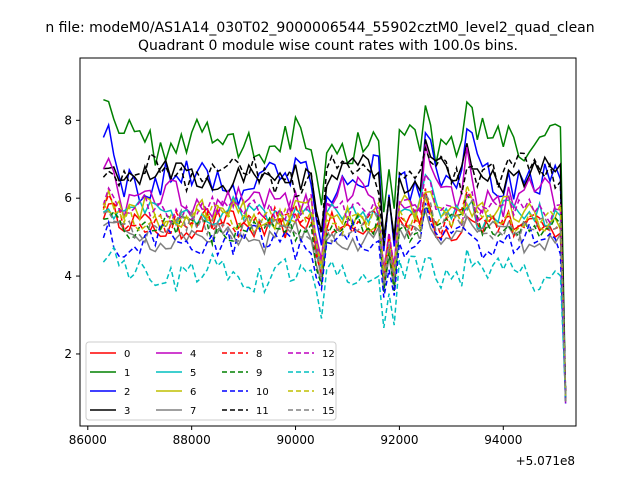 The height and width of the screenshot is (480, 640). What do you see at coordinates (193, 392) in the screenshot?
I see `legend-label: 6` at bounding box center [193, 392].